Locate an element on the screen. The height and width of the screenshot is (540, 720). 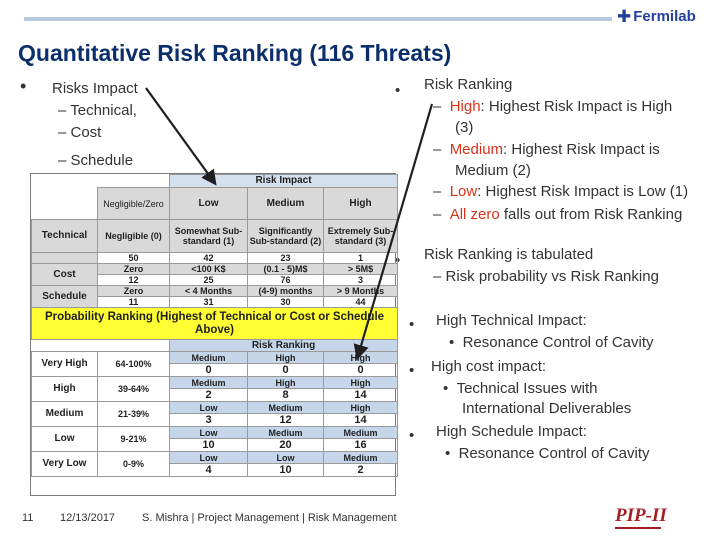
pip-ii-logo: PIP-II is located at coordinates (641, 515).